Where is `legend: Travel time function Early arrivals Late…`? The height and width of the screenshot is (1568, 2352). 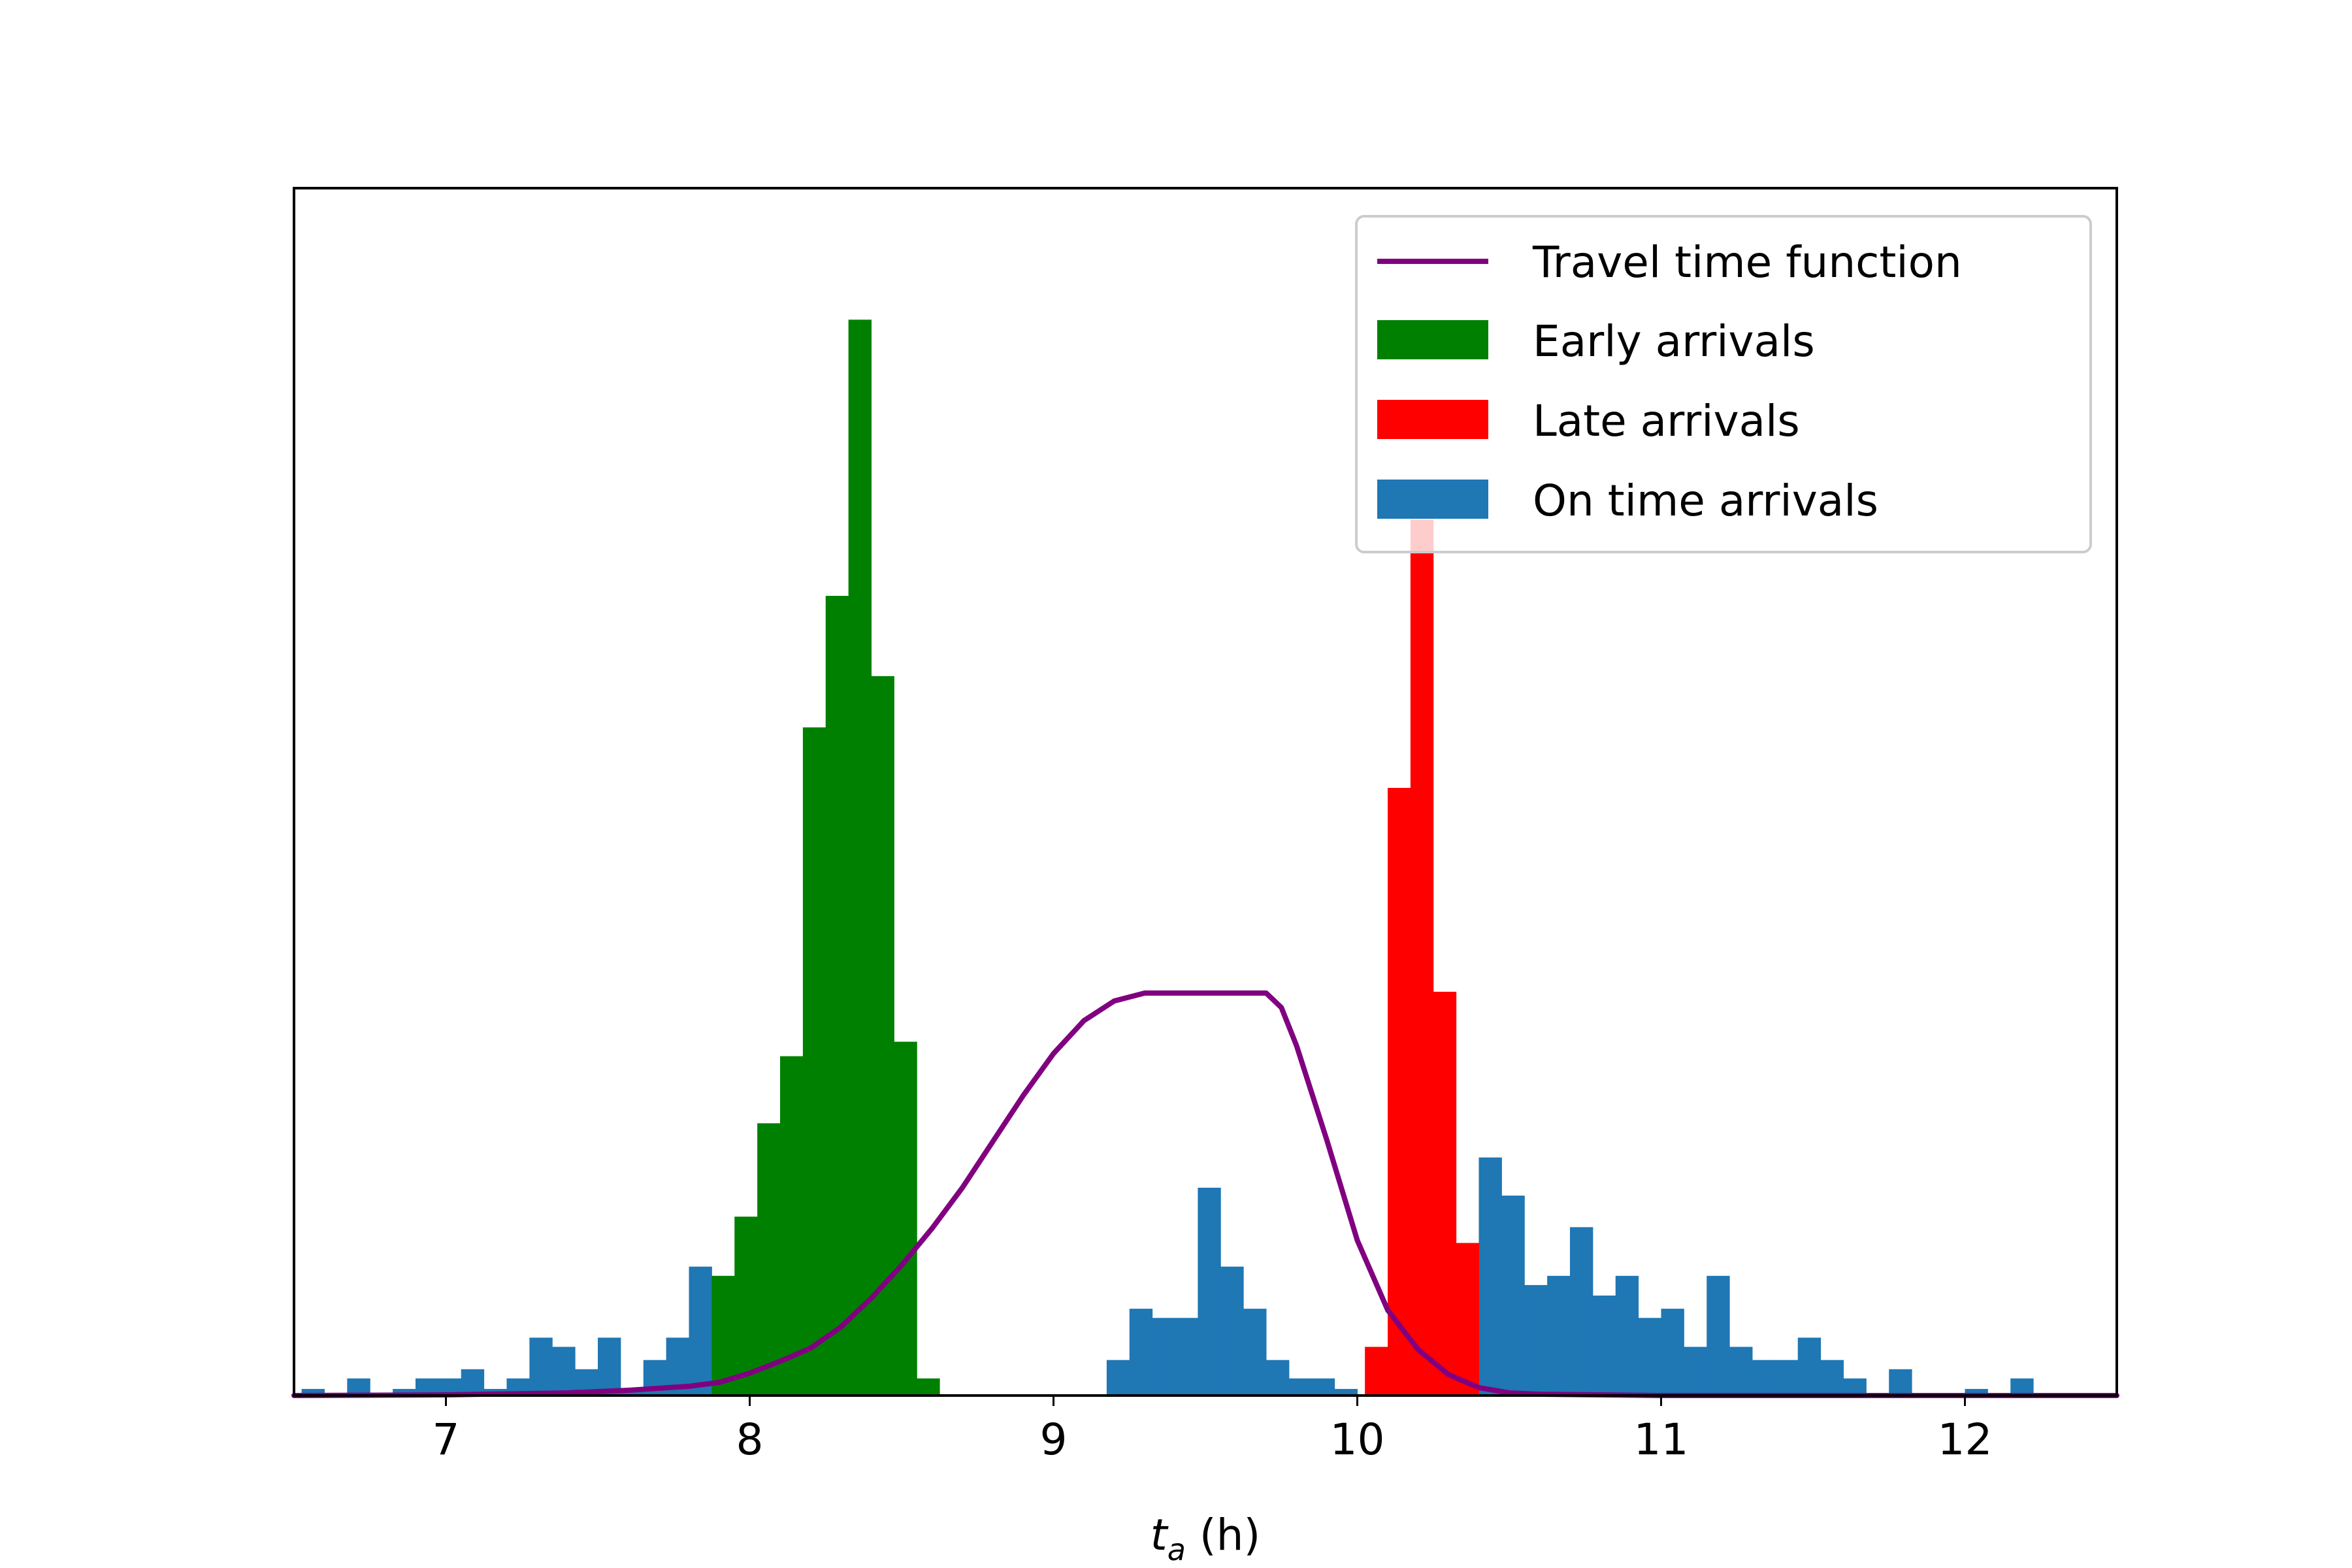 legend: Travel time function Early arrivals Late… is located at coordinates (1723, 384).